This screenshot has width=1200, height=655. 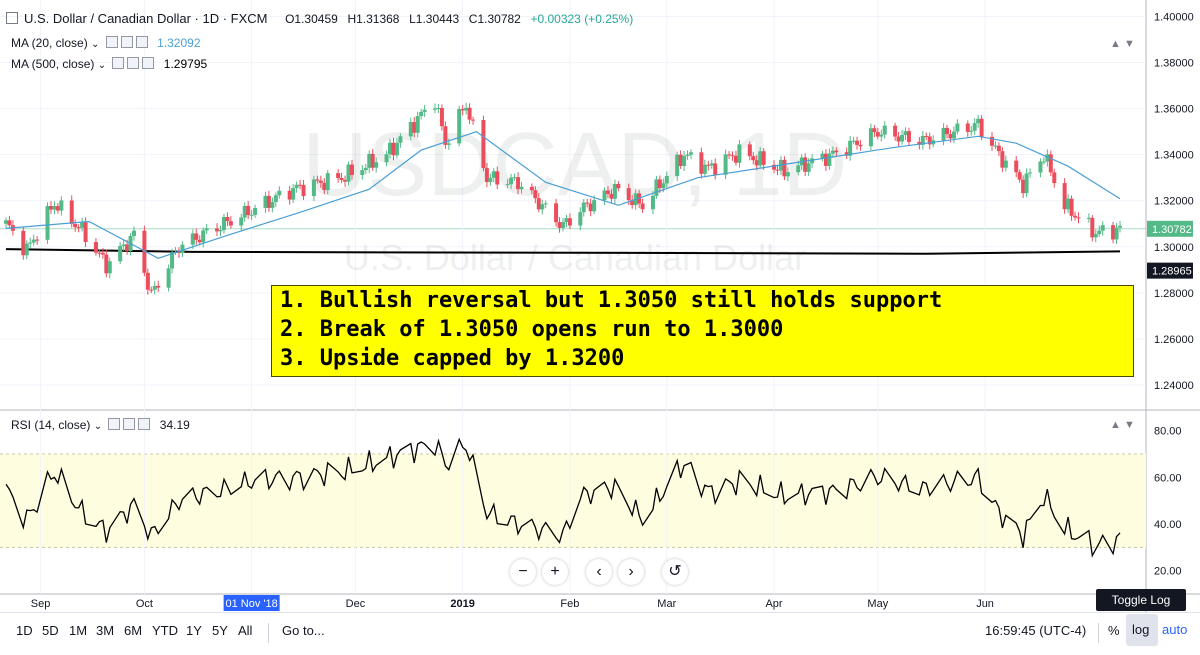 I want to click on watermark: USDCAD, 1D U.S. Dollar / Canadian Dollar, so click(x=574, y=196).